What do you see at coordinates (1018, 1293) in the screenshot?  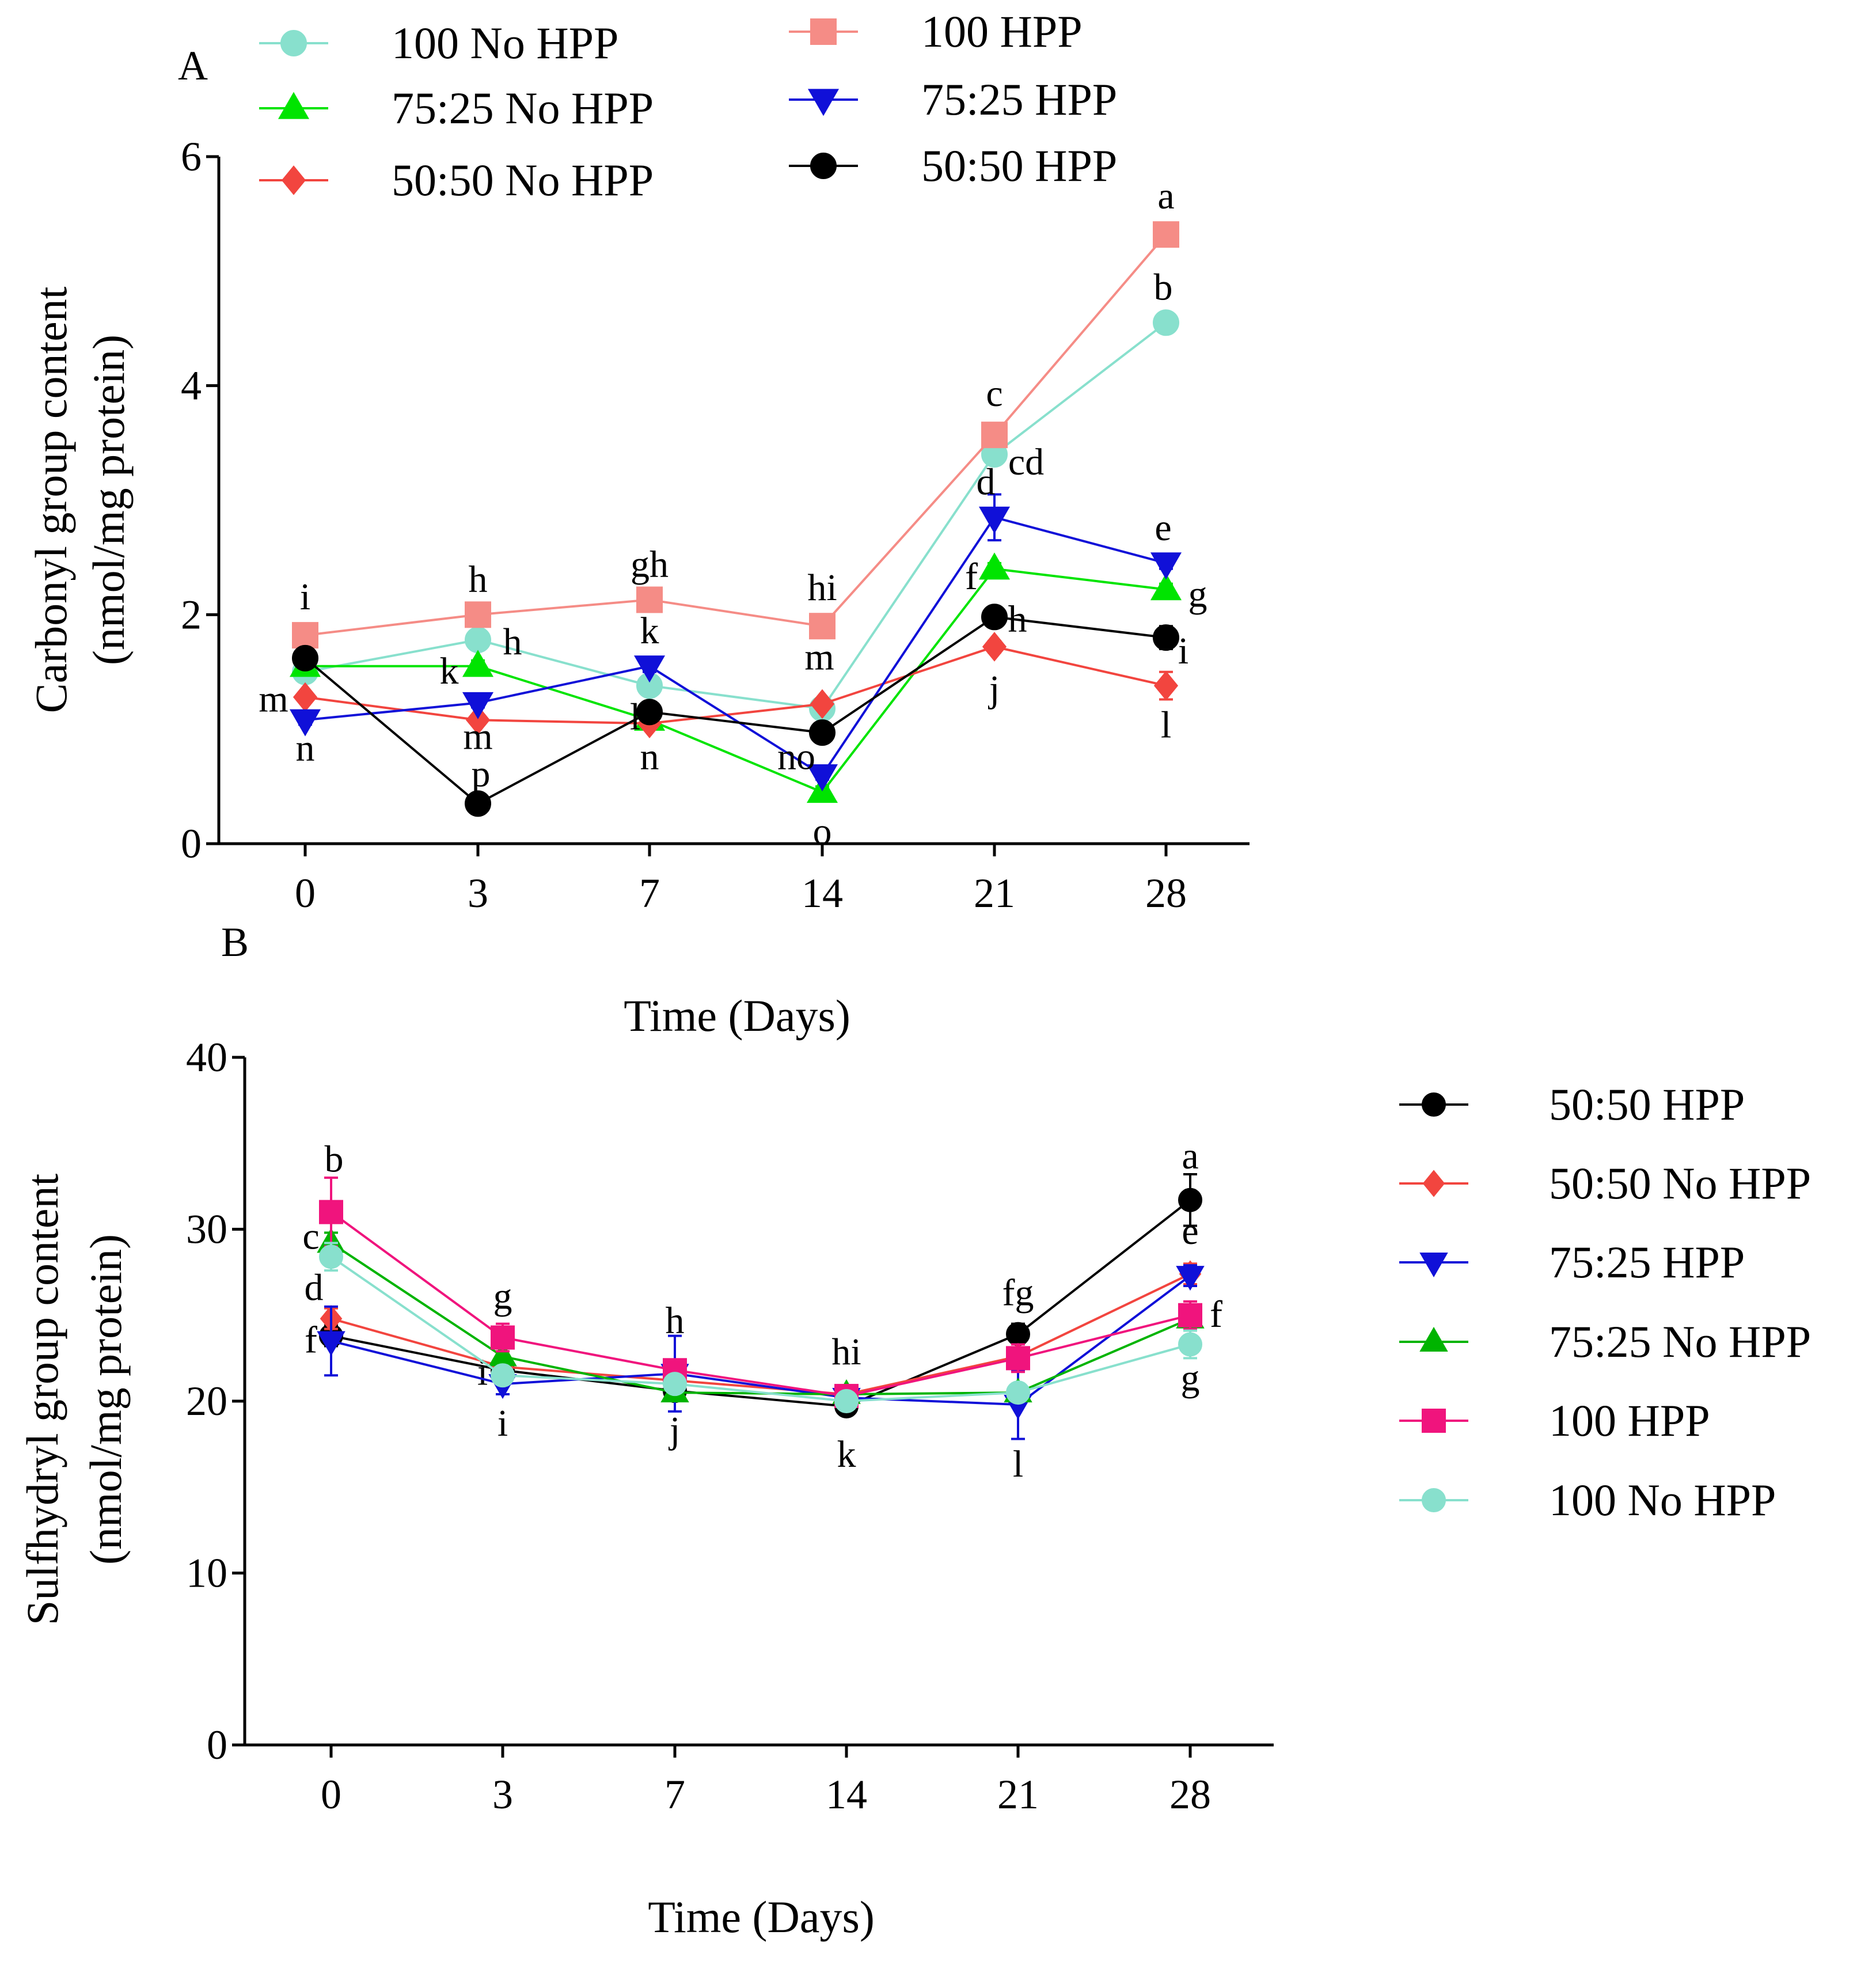 I see `significance-label: fg` at bounding box center [1018, 1293].